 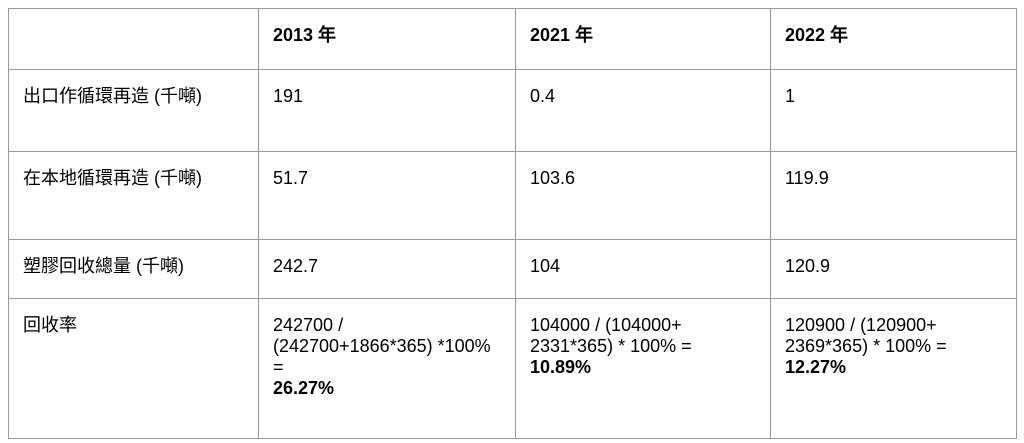 What do you see at coordinates (387, 39) in the screenshot?
I see `column-header: 2013 年` at bounding box center [387, 39].